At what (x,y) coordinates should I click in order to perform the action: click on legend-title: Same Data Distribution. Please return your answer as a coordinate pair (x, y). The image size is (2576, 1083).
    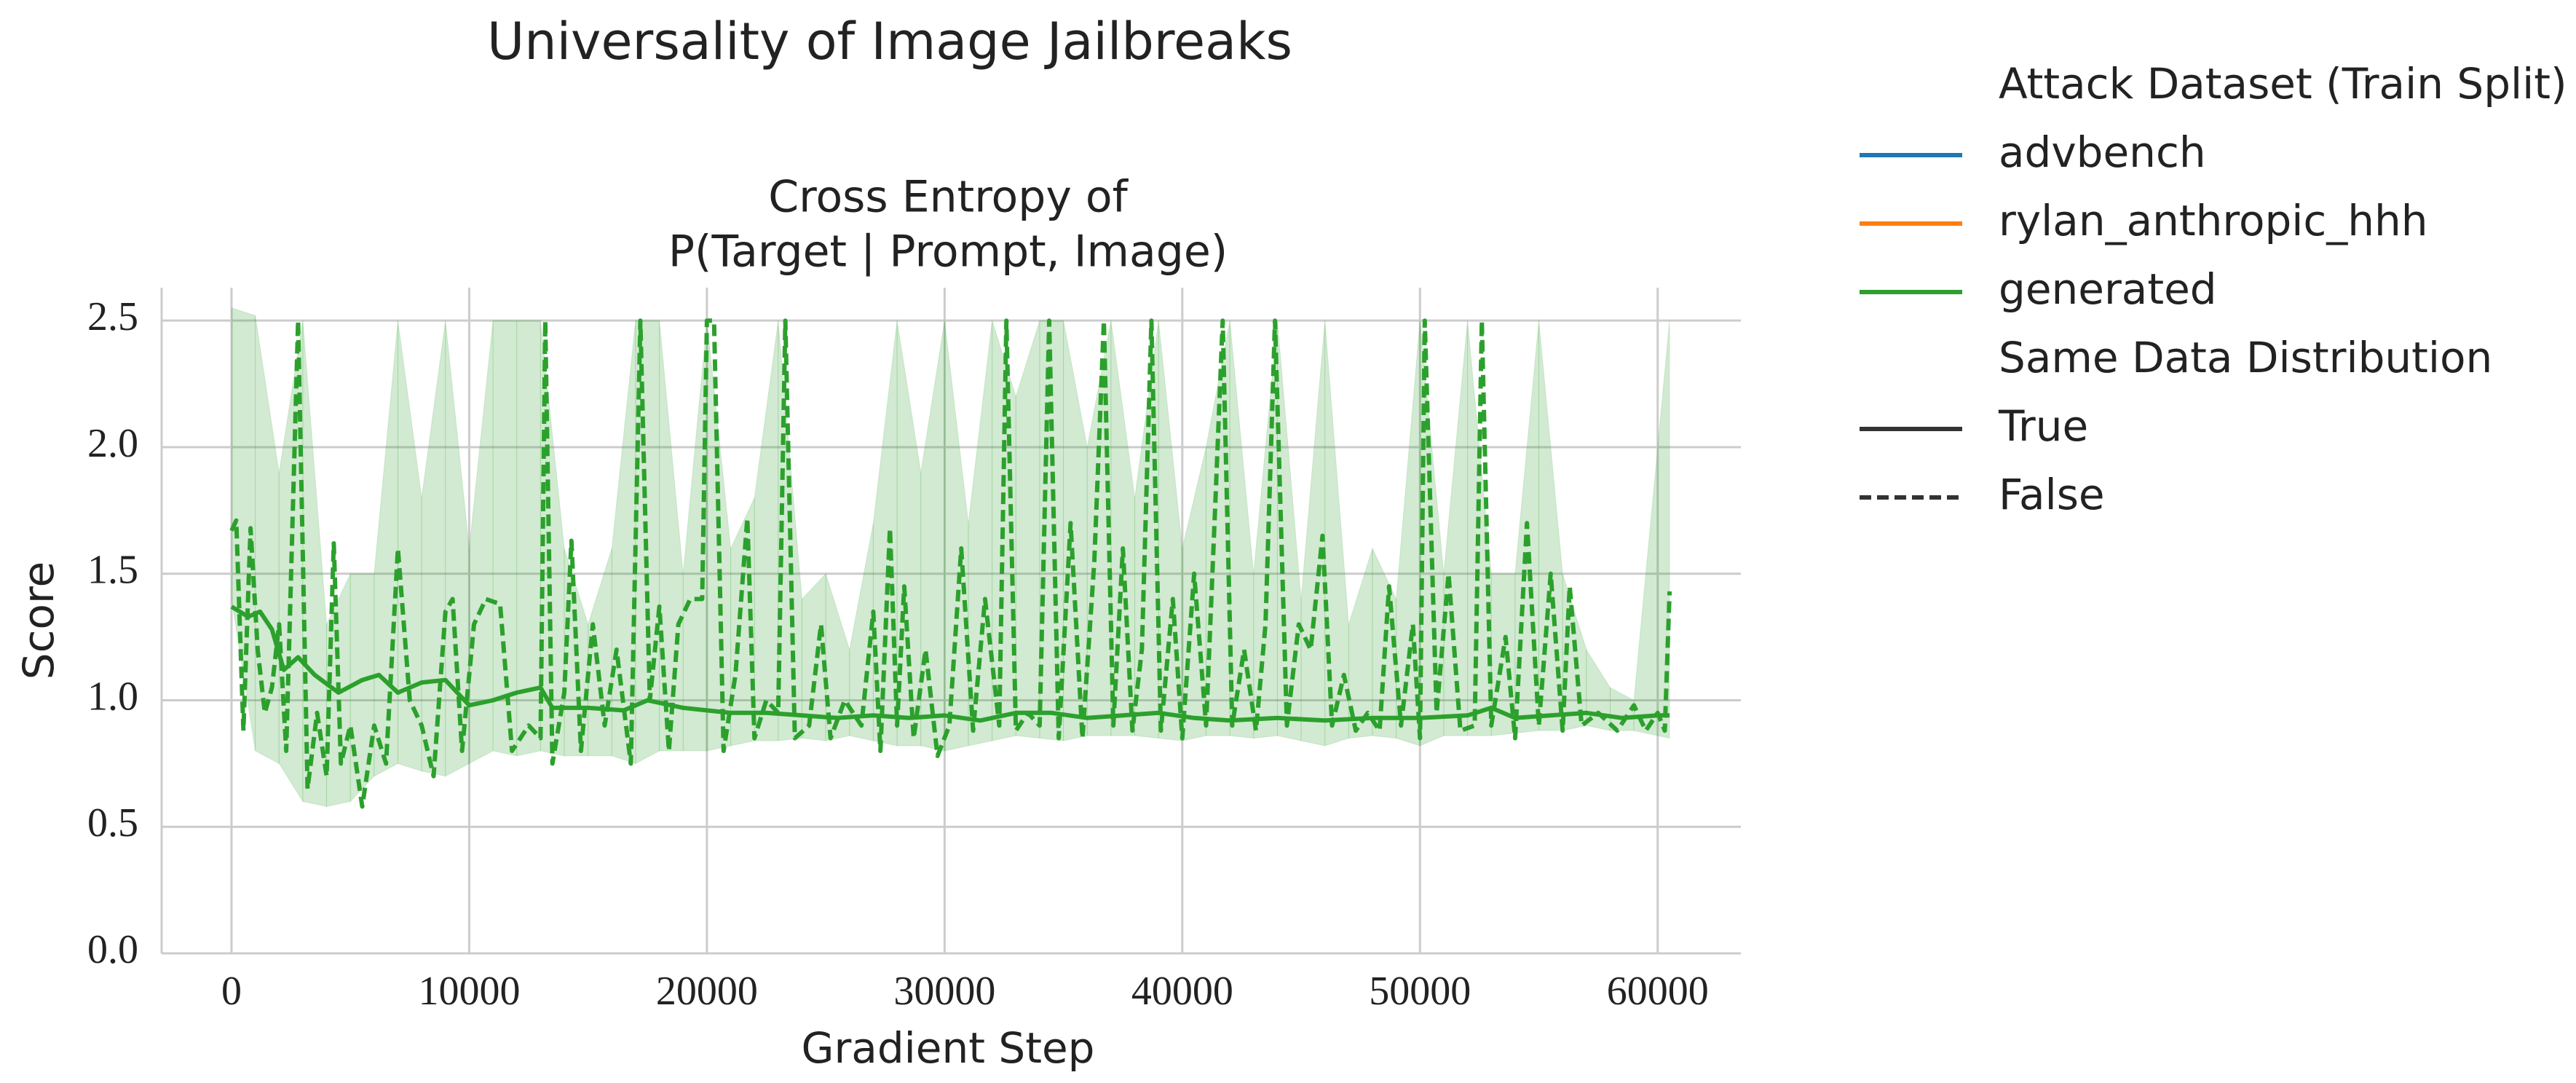
    Looking at the image, I should click on (2246, 357).